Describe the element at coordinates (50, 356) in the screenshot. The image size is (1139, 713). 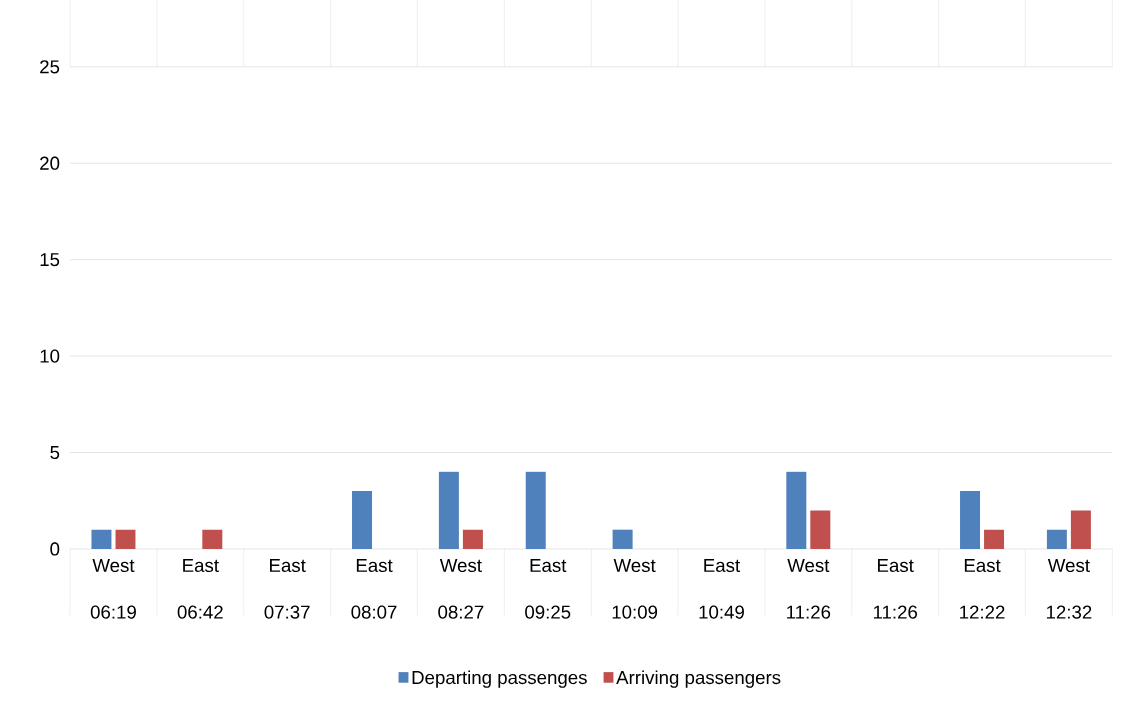
I see `y-tick-label: 10` at that location.